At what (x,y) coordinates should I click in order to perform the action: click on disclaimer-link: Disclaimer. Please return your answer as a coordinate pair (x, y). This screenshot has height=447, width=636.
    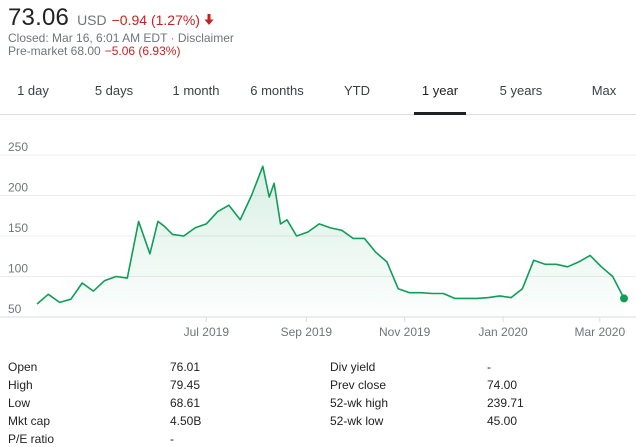
    Looking at the image, I should click on (205, 38).